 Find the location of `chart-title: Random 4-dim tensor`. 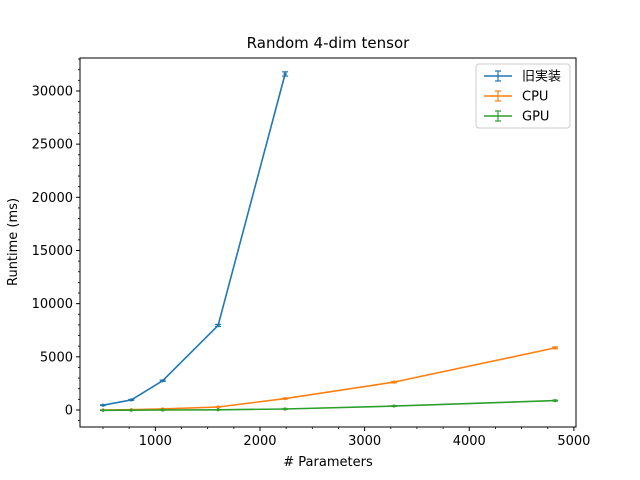

chart-title: Random 4-dim tensor is located at coordinates (329, 43).